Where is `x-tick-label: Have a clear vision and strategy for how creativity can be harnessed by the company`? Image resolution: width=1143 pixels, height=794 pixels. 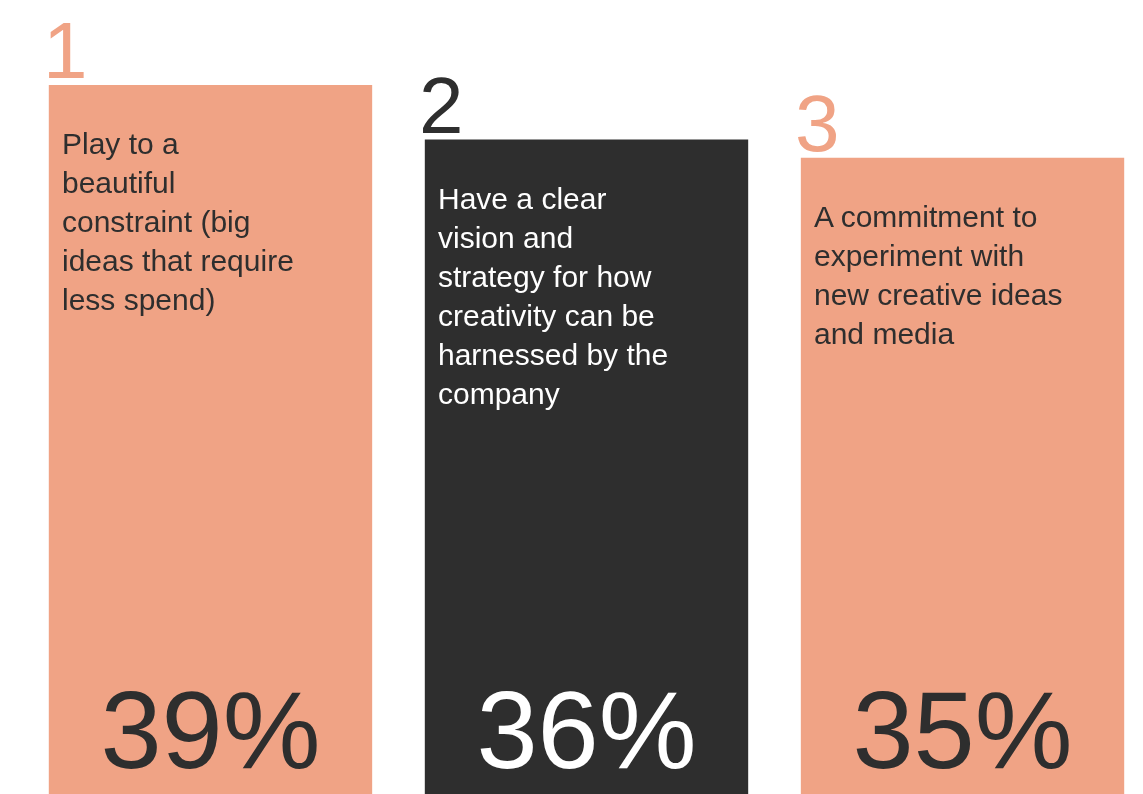 x-tick-label: Have a clear vision and strategy for how creativity can be harnessed by the company is located at coordinates (553, 296).